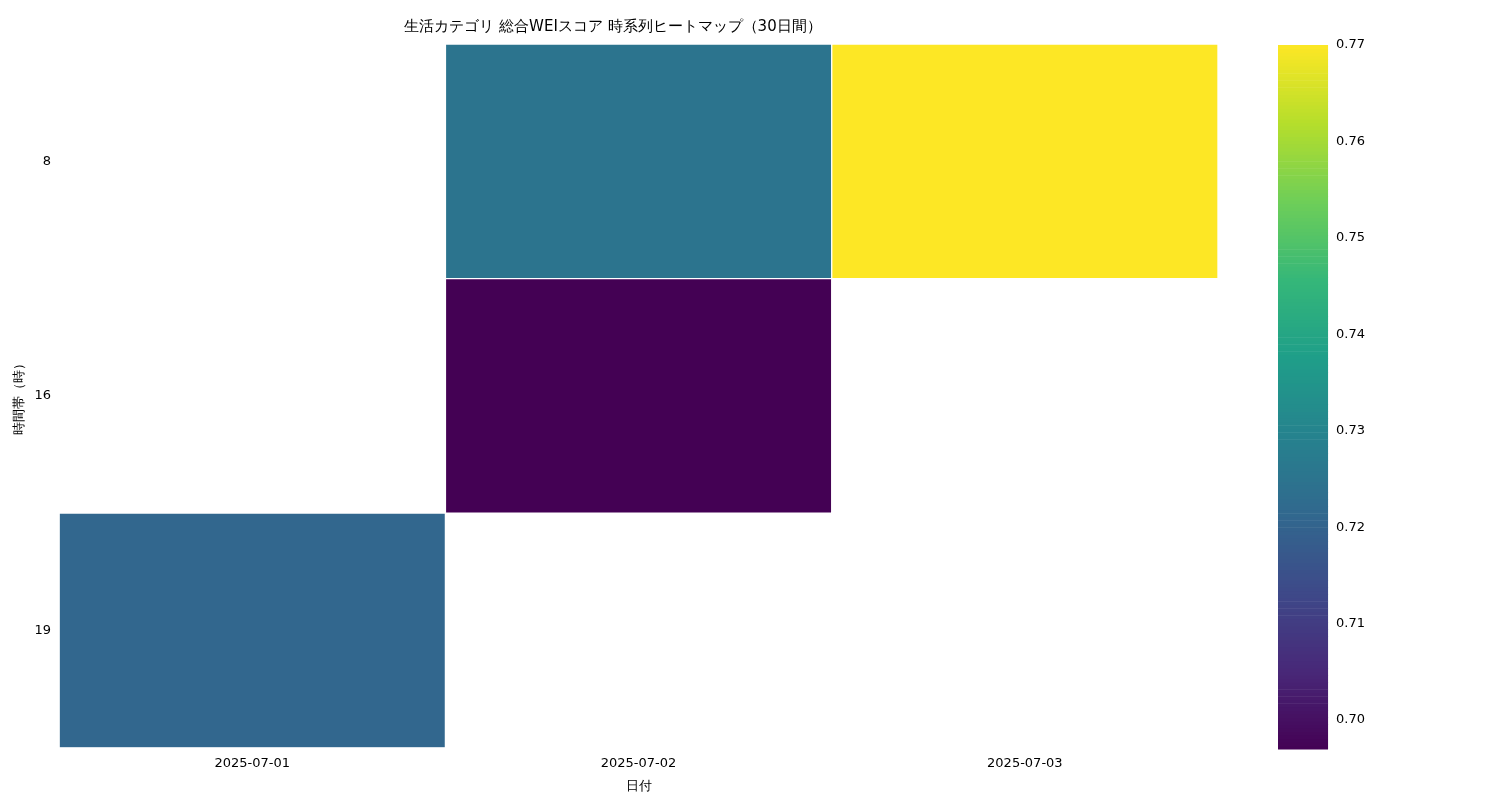 The height and width of the screenshot is (800, 1500). What do you see at coordinates (1351, 44) in the screenshot?
I see `color-bar-label: 0.77` at bounding box center [1351, 44].